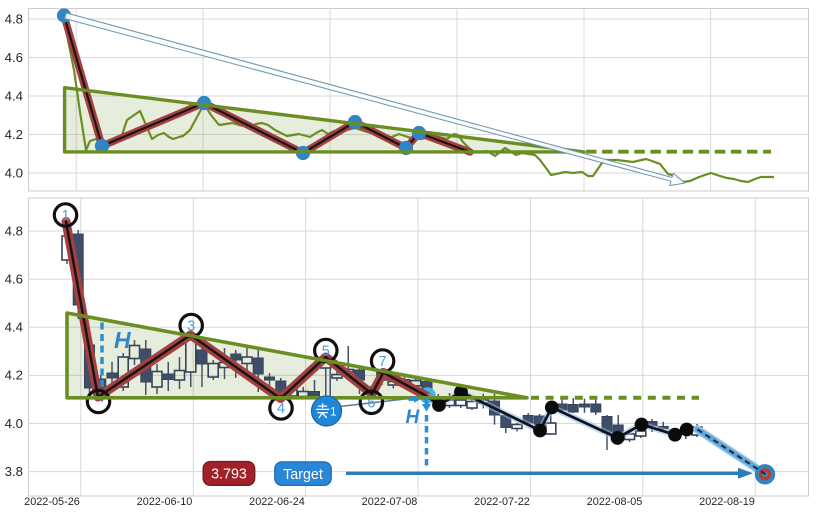 This screenshot has width=816, height=525. What do you see at coordinates (383, 362) in the screenshot?
I see `svg-text: 7` at bounding box center [383, 362].